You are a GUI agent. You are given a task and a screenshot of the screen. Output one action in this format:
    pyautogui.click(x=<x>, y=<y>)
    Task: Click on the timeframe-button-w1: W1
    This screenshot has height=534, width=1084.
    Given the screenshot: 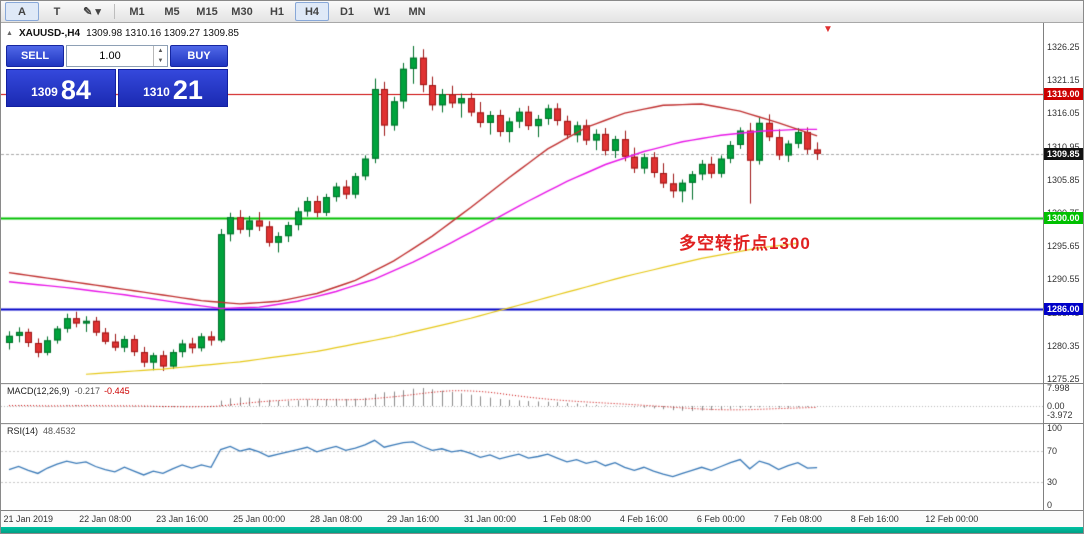 What is the action you would take?
    pyautogui.click(x=382, y=11)
    